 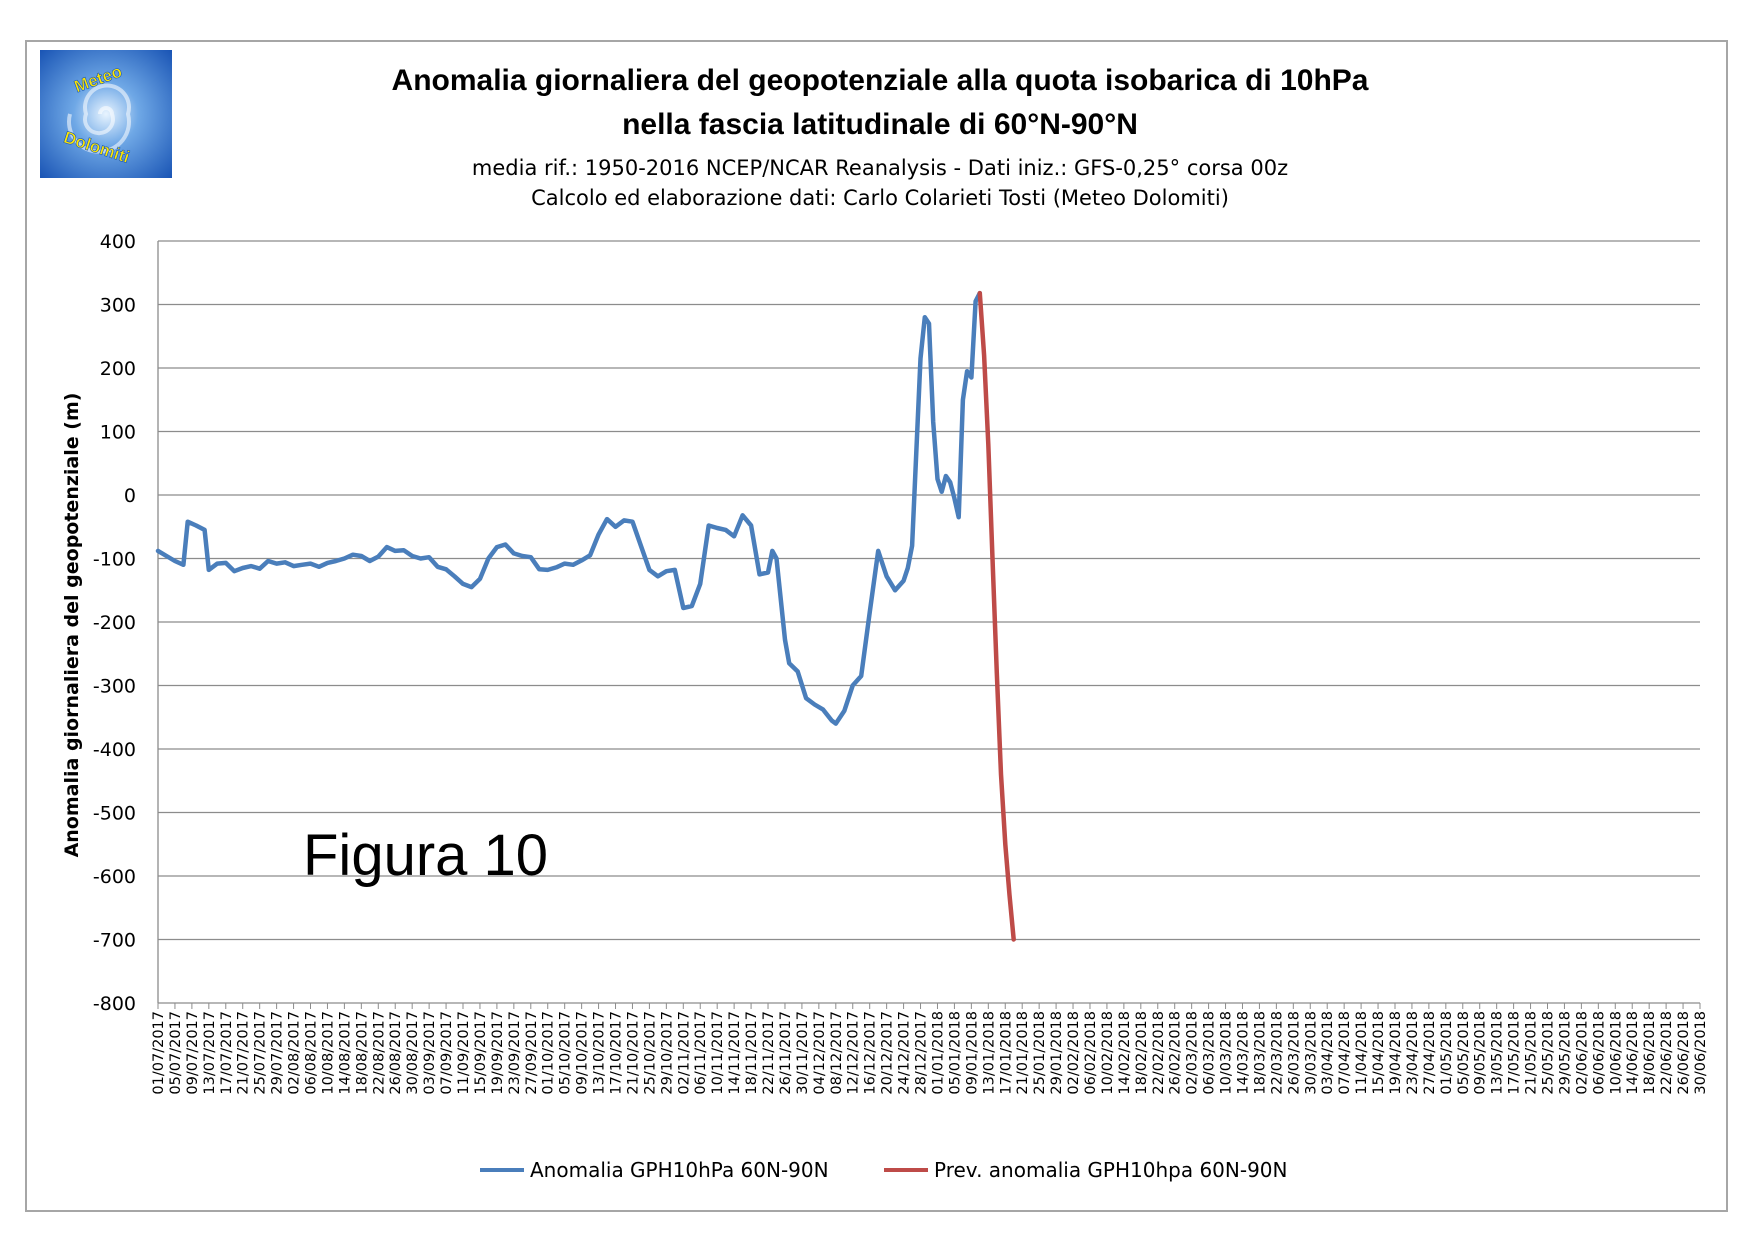 What do you see at coordinates (1277, 1053) in the screenshot?
I see `x-tick-label: 22/03/2018` at bounding box center [1277, 1053].